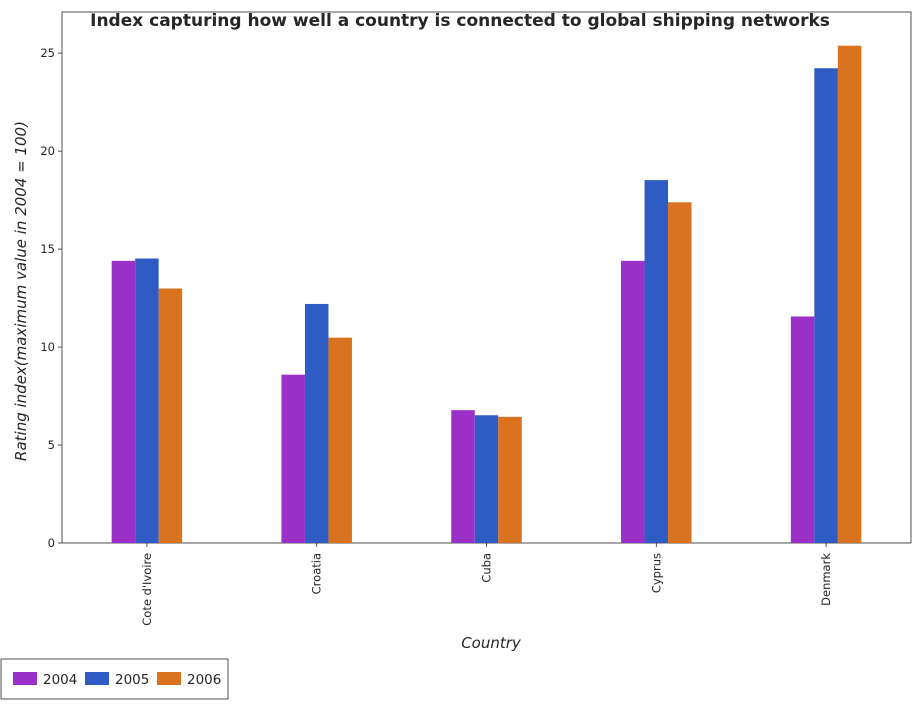 This screenshot has height=704, width=921. What do you see at coordinates (317, 573) in the screenshot?
I see `x-tick-label: Croatia` at bounding box center [317, 573].